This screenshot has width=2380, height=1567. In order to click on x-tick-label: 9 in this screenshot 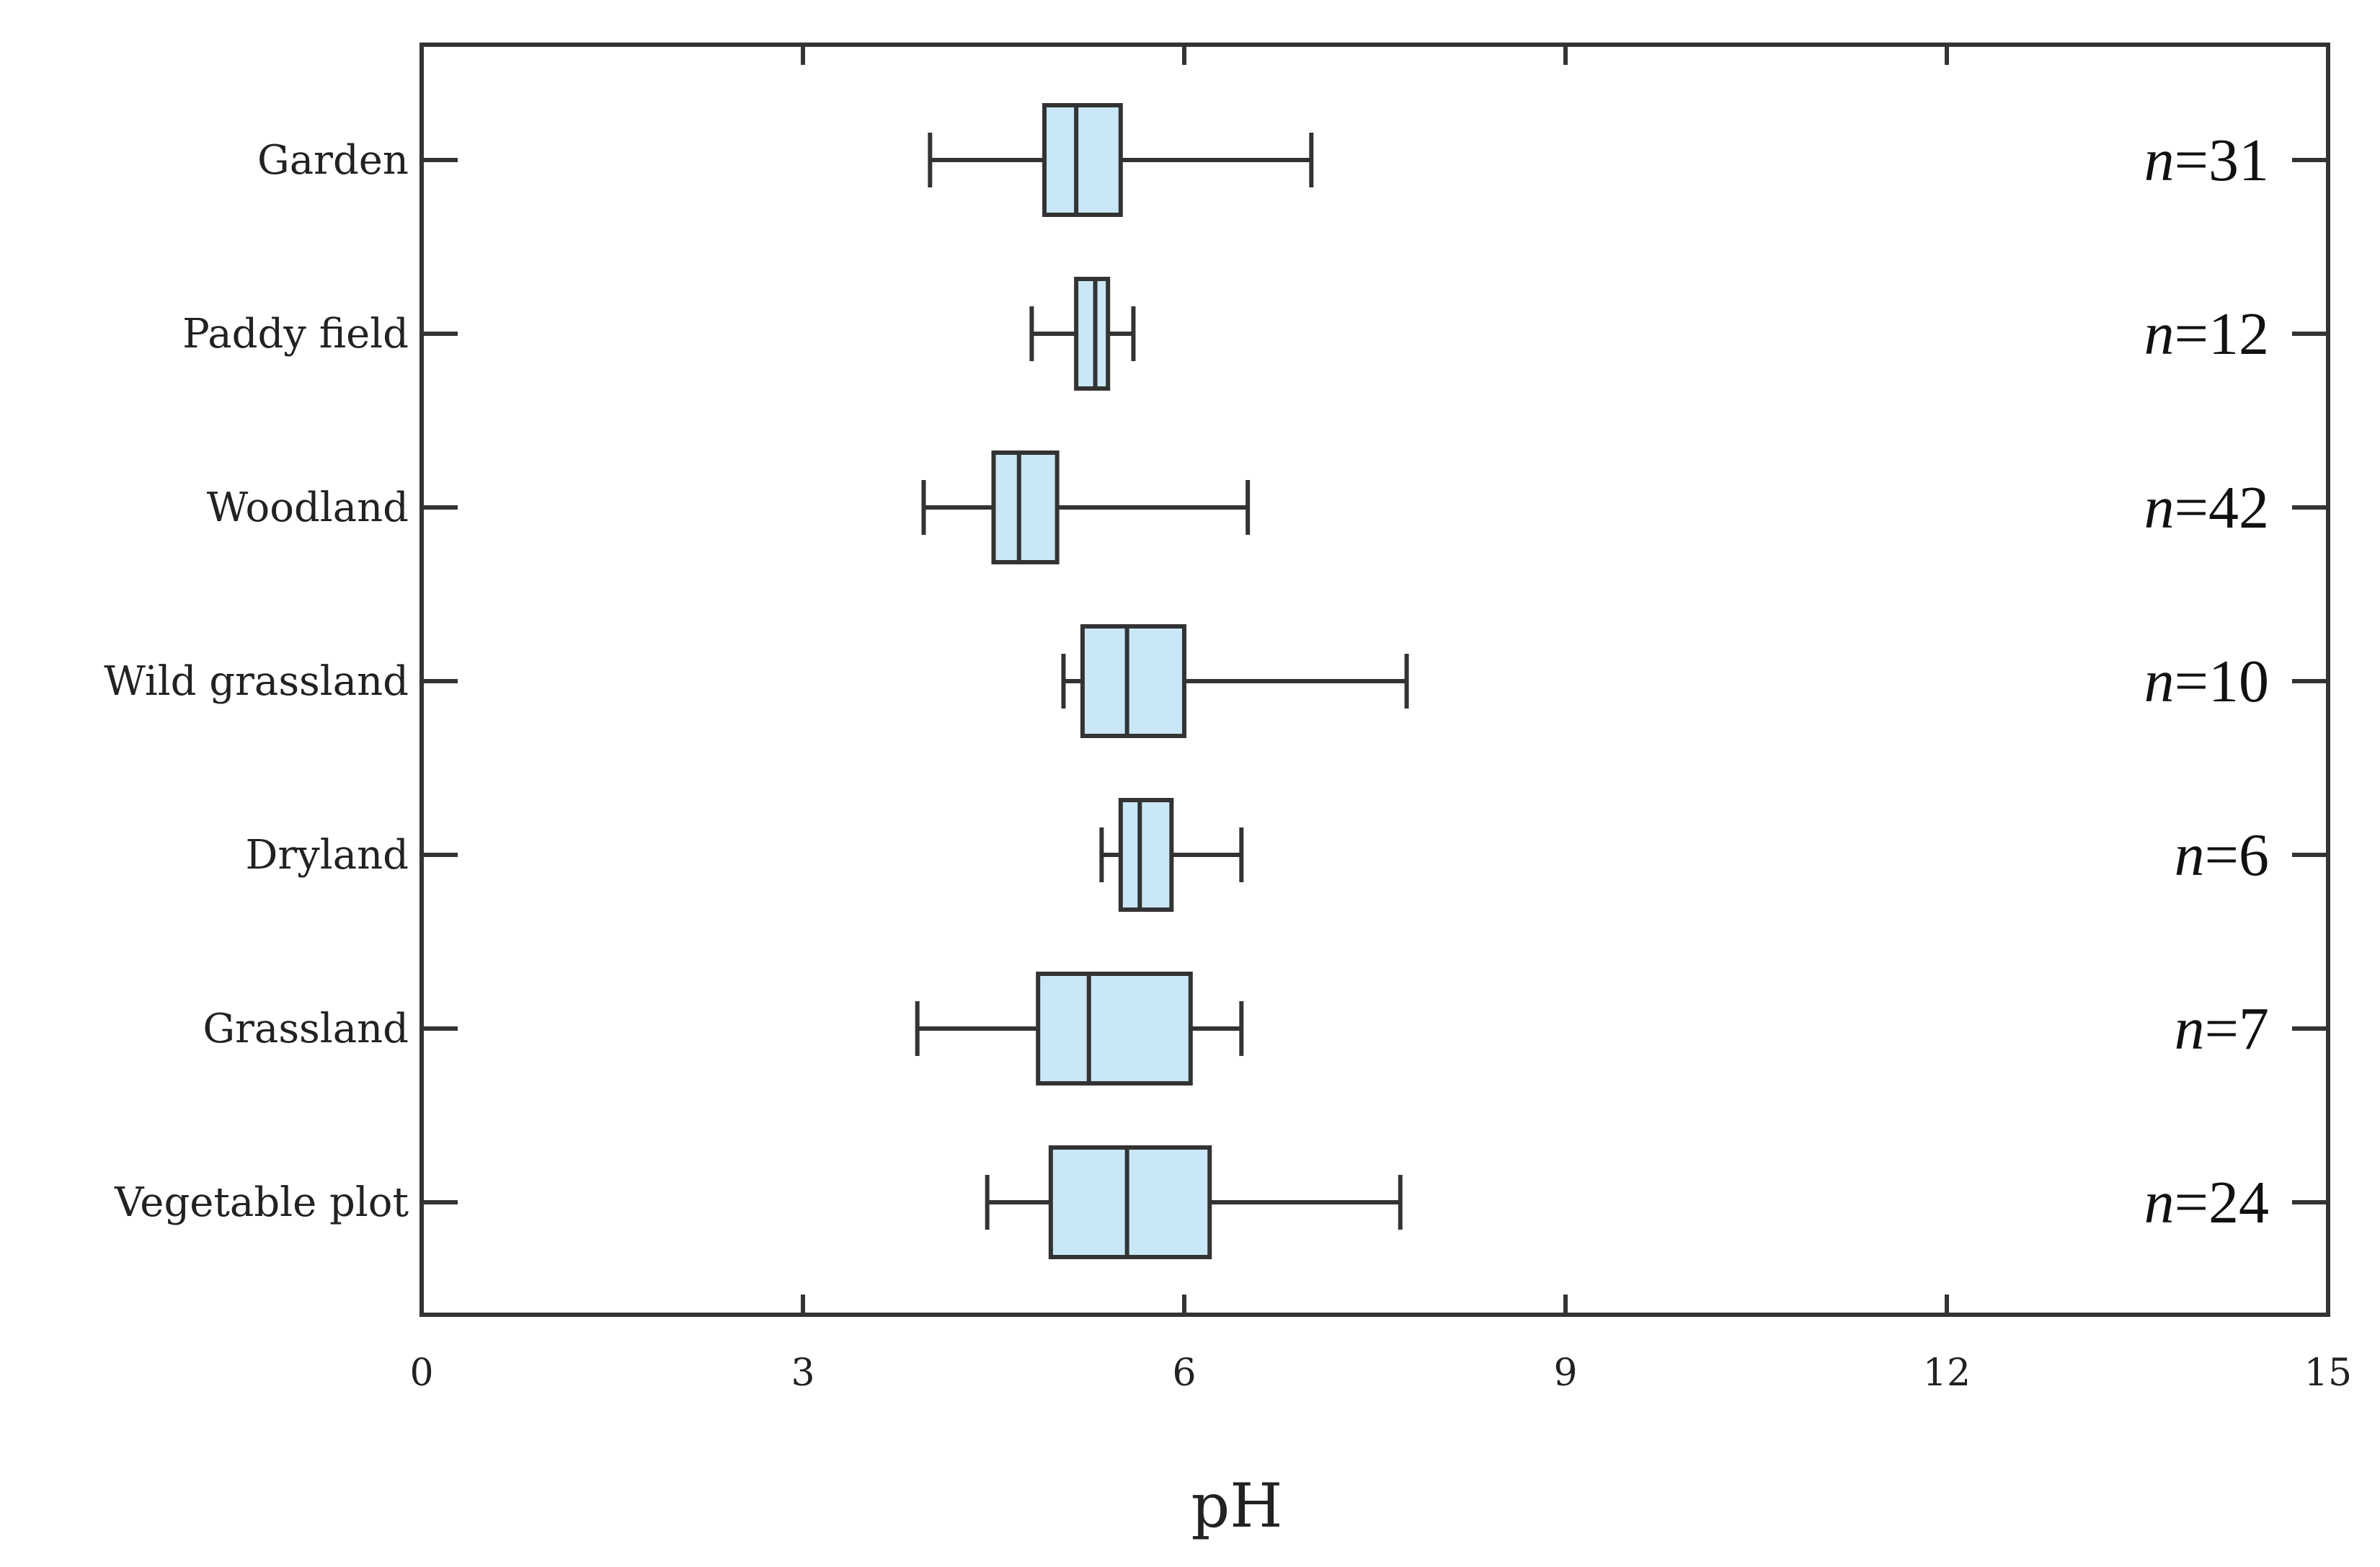, I will do `click(1565, 1373)`.